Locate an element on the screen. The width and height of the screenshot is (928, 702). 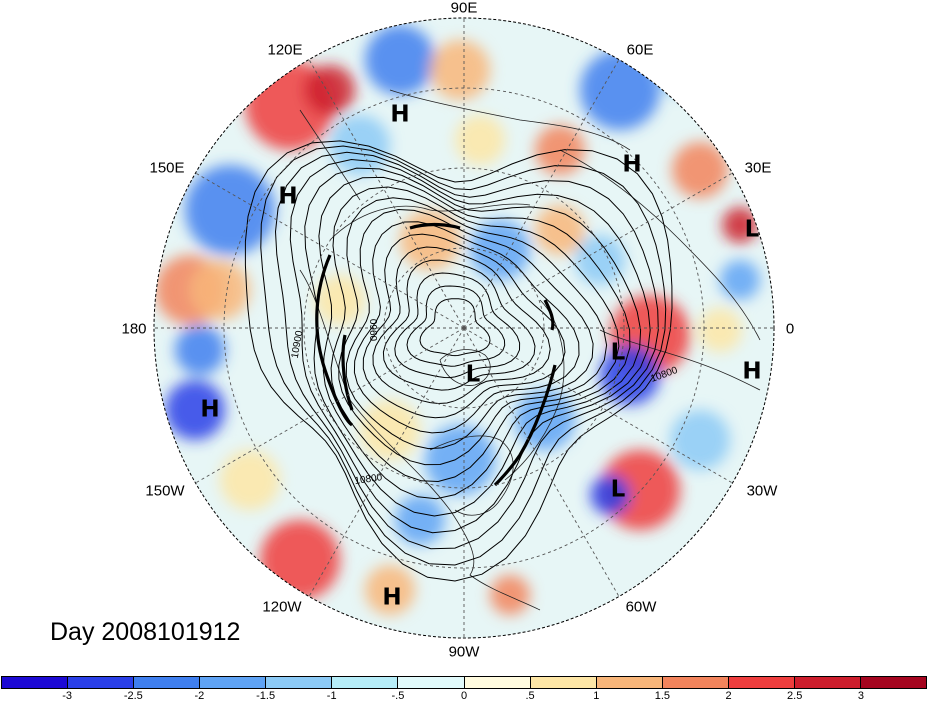
colorbar-tick-label: -.5 is located at coordinates (398, 696).